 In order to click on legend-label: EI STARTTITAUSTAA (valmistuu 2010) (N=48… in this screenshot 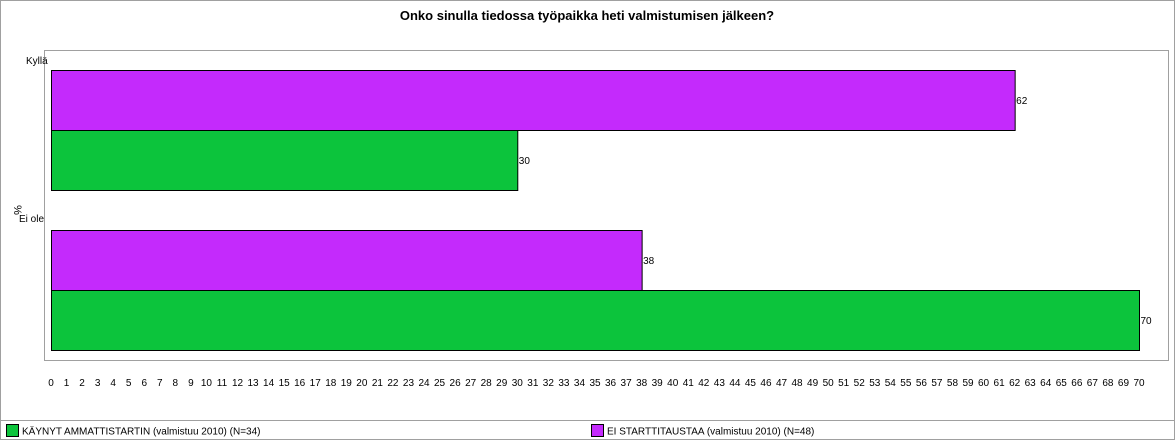, I will do `click(710, 432)`.